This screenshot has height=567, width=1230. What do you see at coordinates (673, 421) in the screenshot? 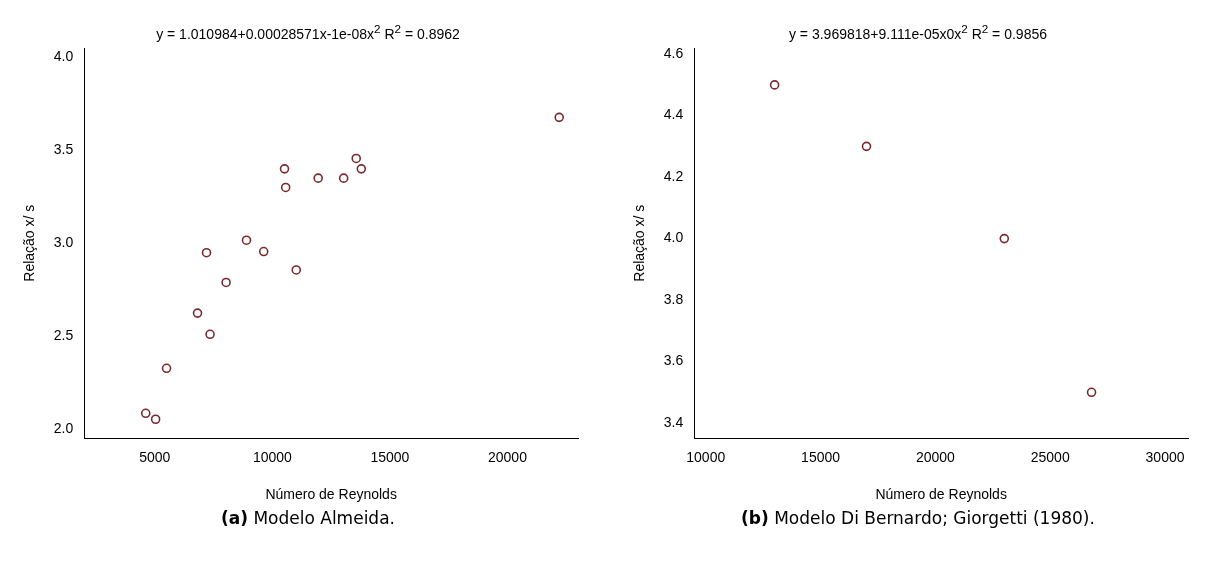
I see `y-tick-label: 3.4` at bounding box center [673, 421].